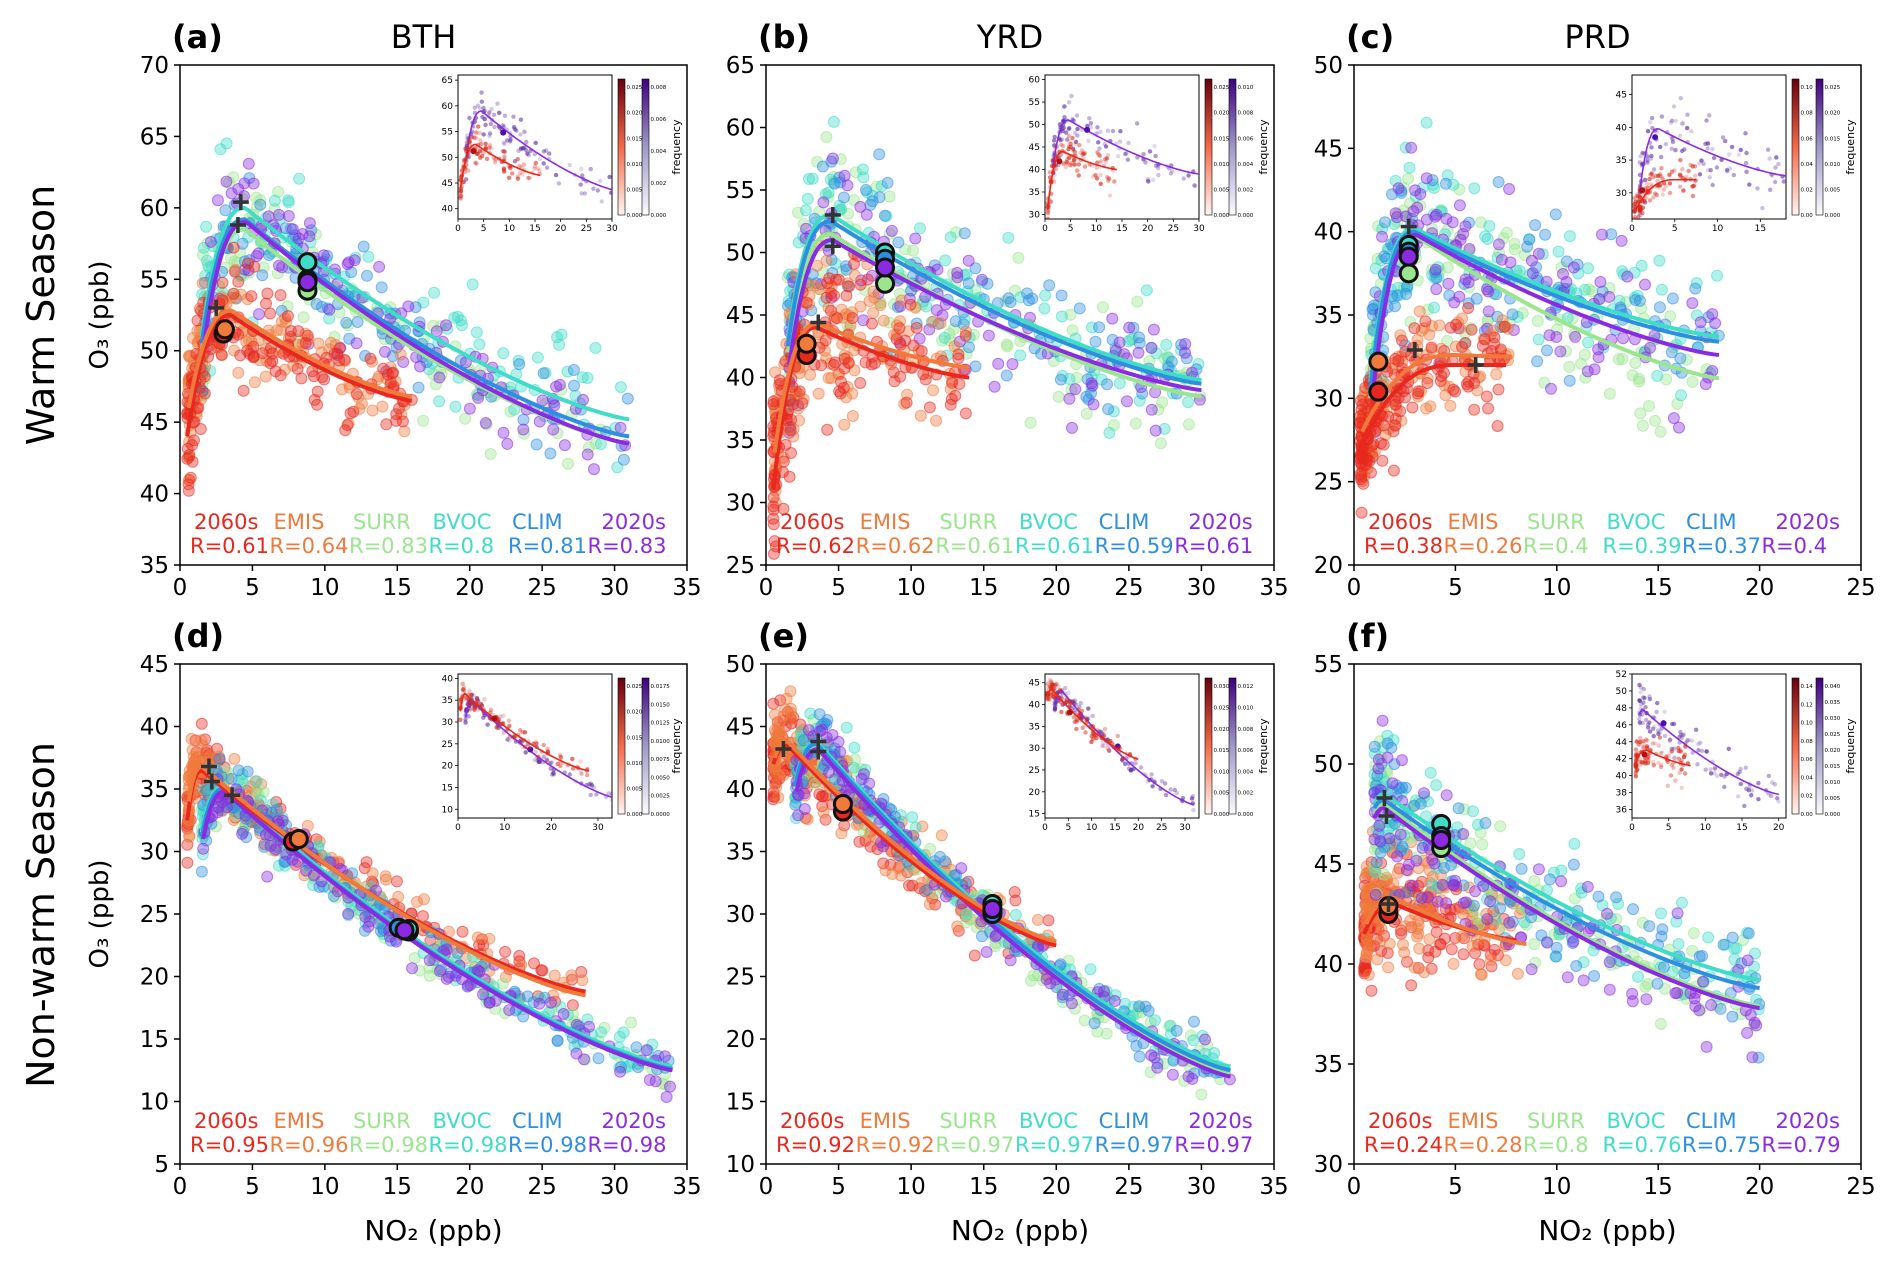 The width and height of the screenshot is (1892, 1261). Describe the element at coordinates (1642, 190) in the screenshot. I see `inset-mean` at that location.